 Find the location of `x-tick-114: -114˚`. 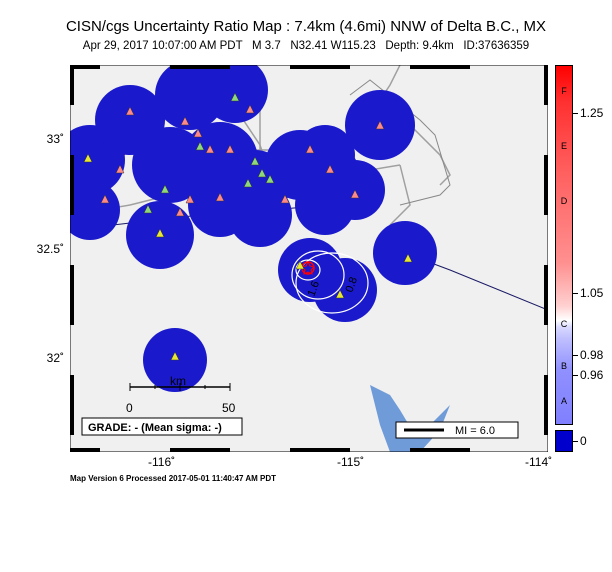

x-tick-114: -114˚ is located at coordinates (539, 462).